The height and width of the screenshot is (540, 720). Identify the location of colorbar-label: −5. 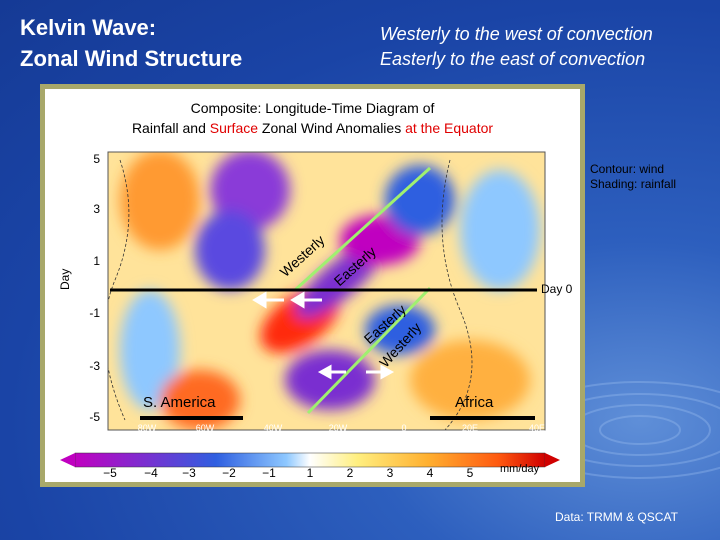
(110, 473).